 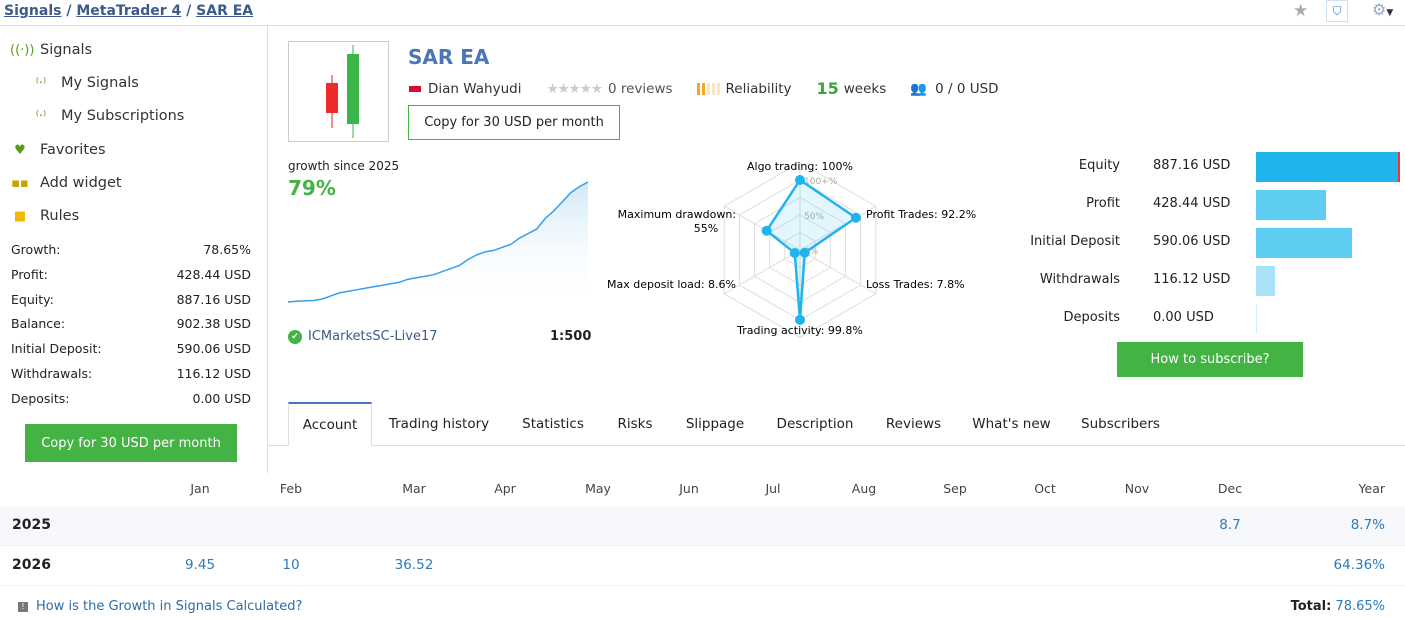 What do you see at coordinates (213, 299) in the screenshot?
I see `stat-value: 887.16 USD` at bounding box center [213, 299].